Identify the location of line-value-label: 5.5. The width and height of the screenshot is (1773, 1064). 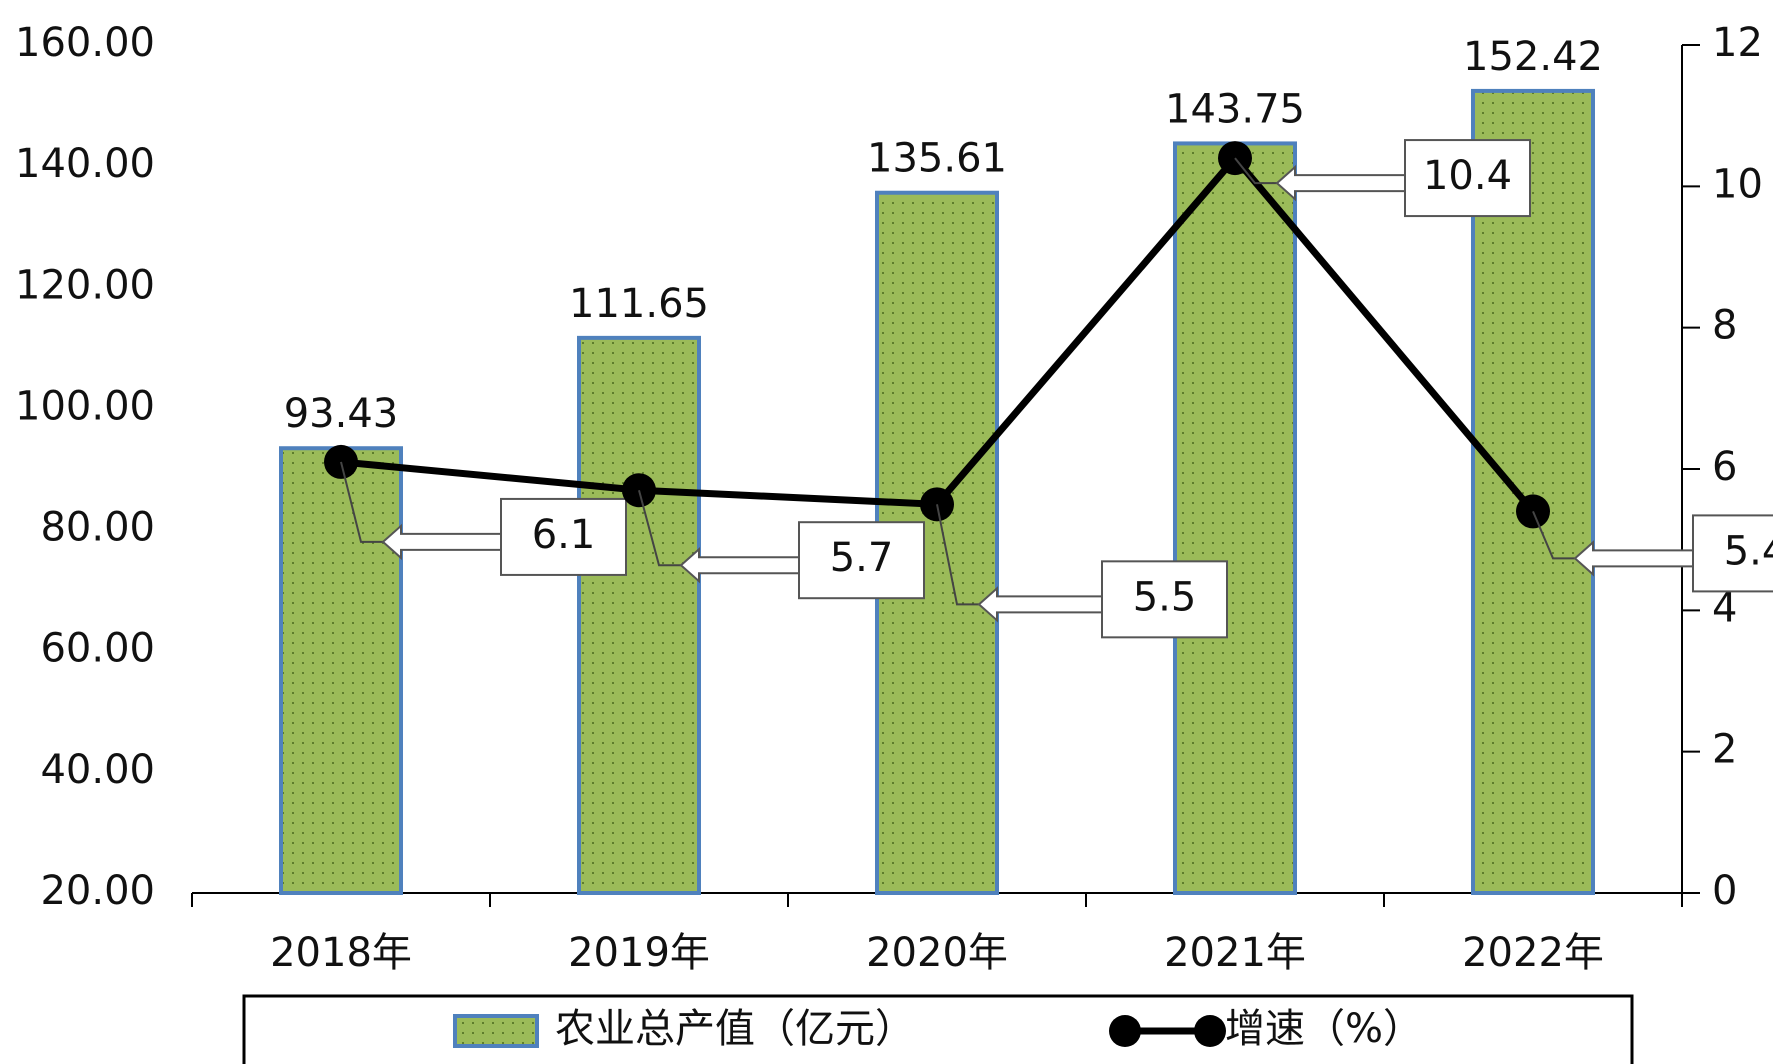
(1165, 597).